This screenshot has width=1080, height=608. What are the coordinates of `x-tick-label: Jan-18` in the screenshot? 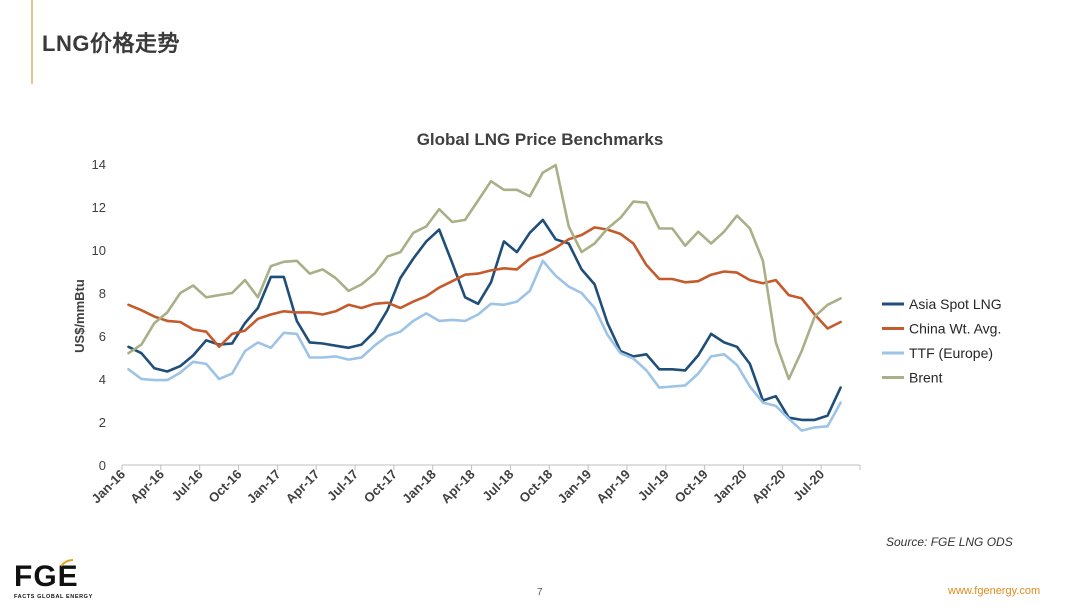 It's located at (419, 487).